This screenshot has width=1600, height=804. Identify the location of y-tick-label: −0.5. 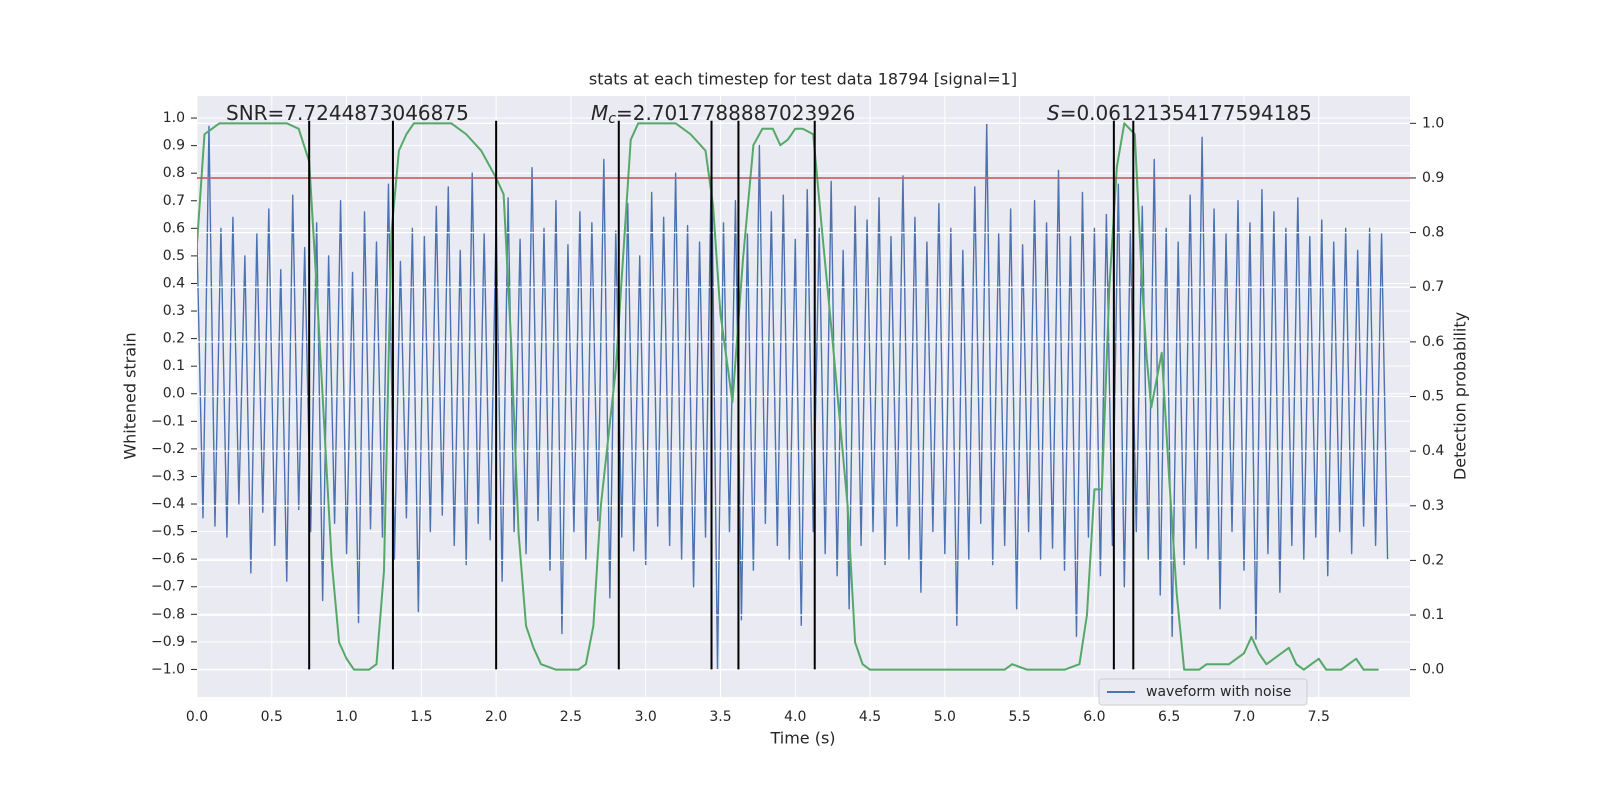
(168, 532).